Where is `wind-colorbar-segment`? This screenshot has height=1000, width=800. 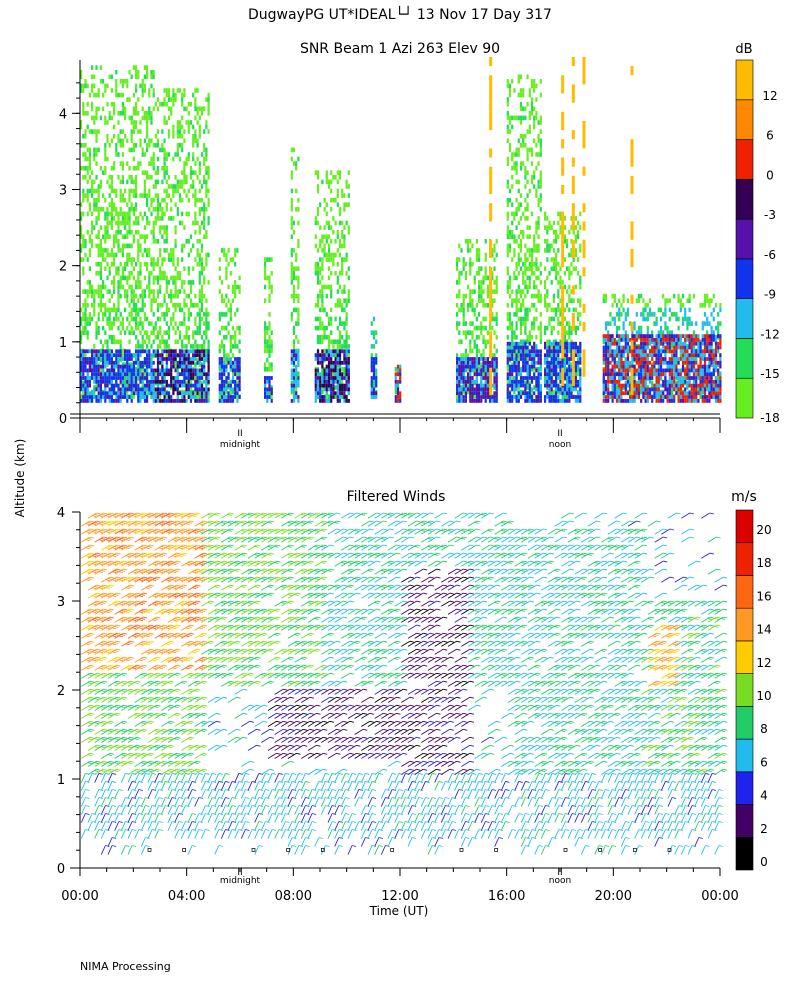 wind-colorbar-segment is located at coordinates (744, 690).